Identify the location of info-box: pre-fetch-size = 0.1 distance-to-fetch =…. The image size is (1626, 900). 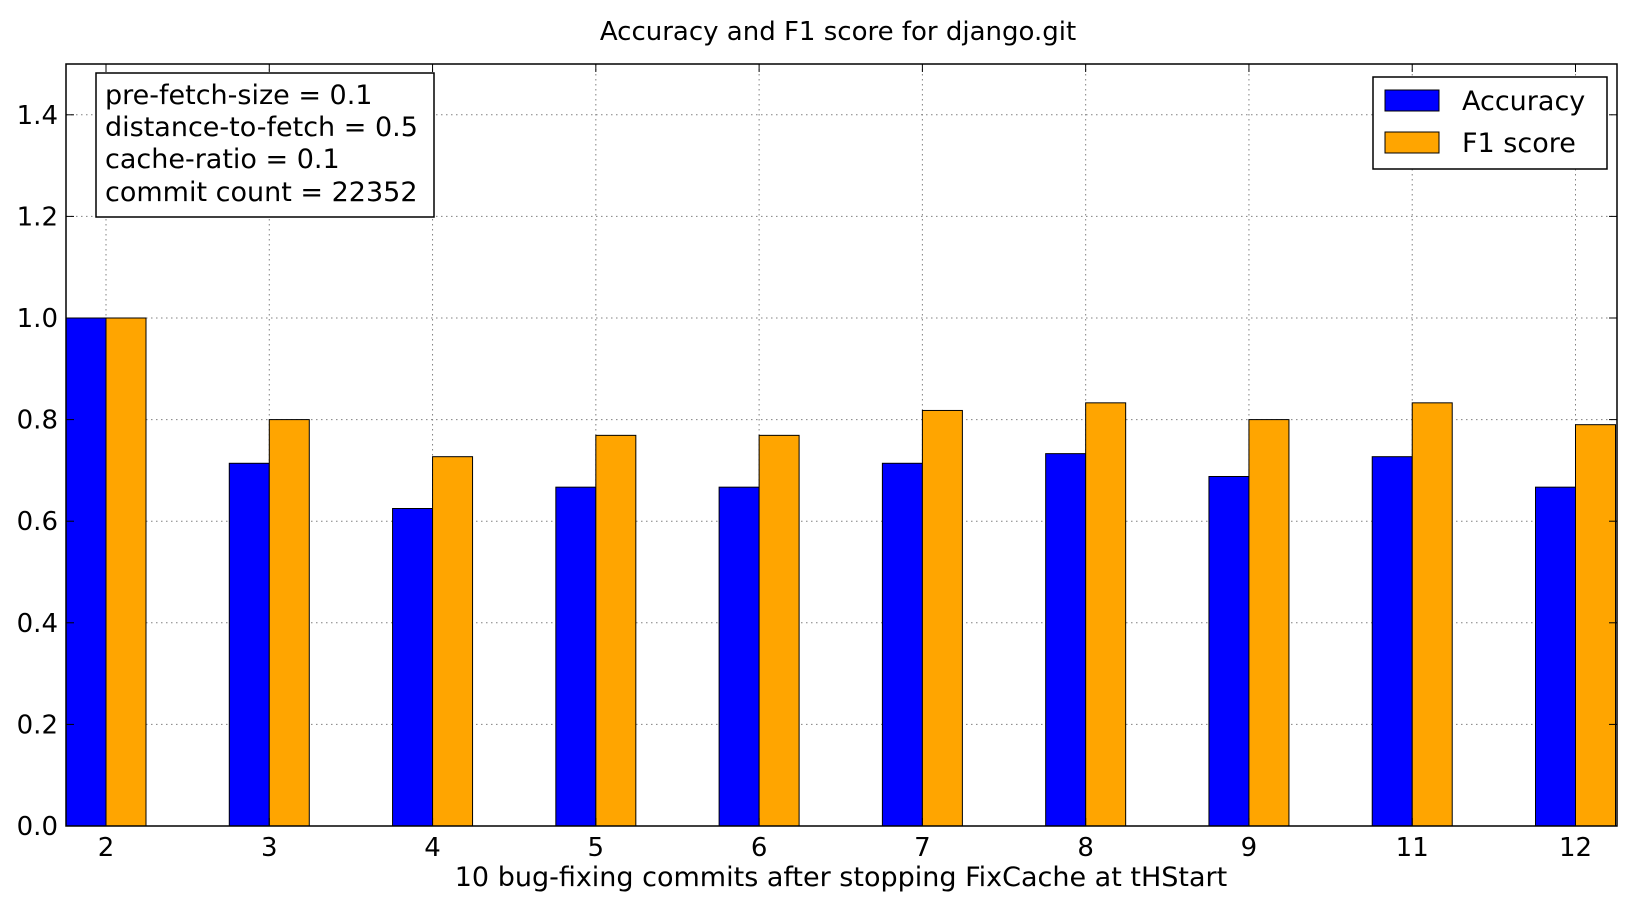
(265, 145).